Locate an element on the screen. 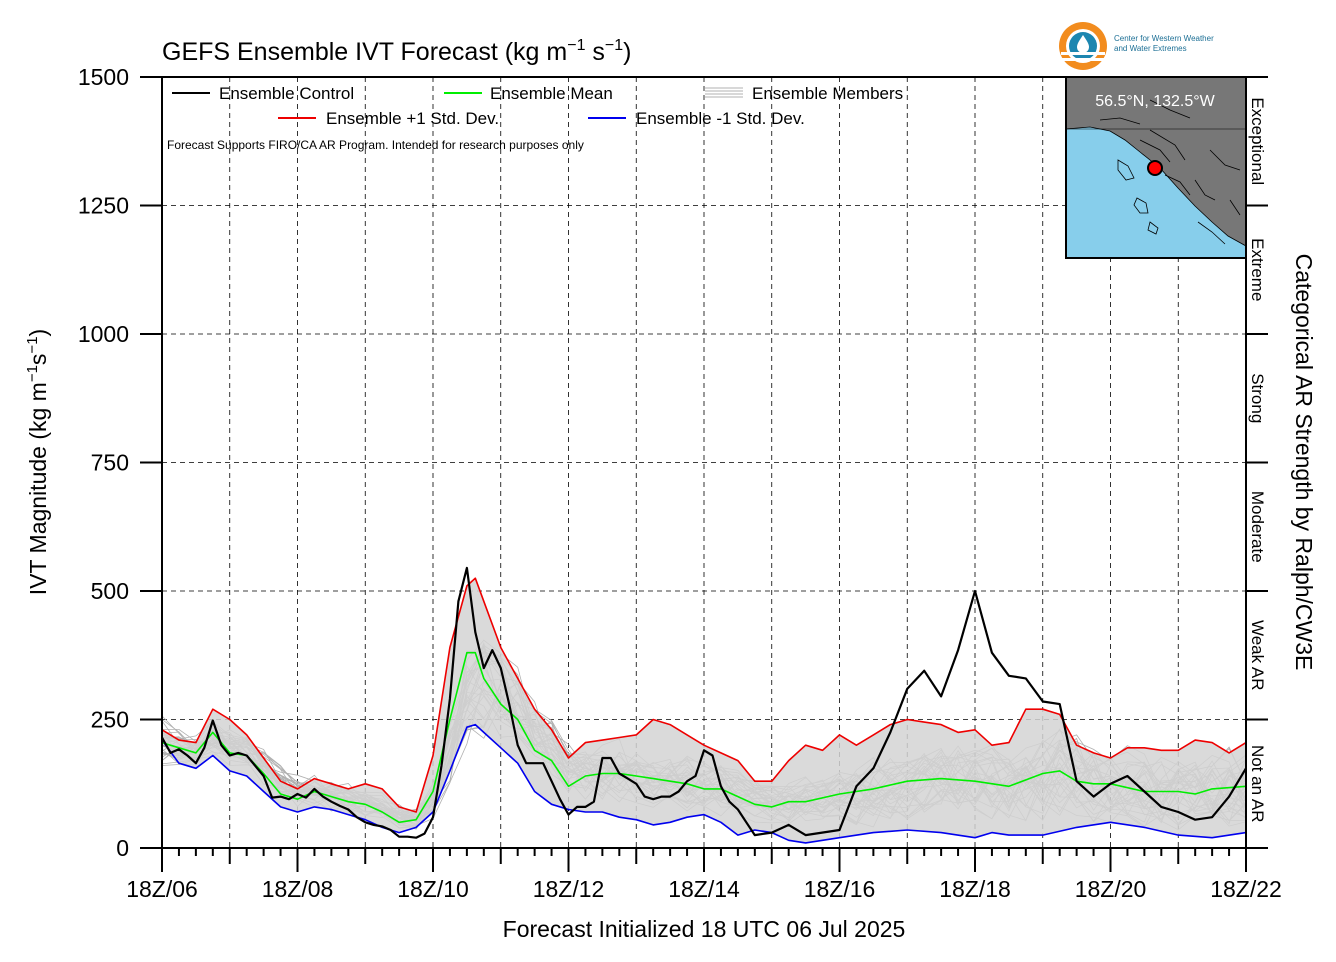  y-tick-label: 1500 is located at coordinates (103, 77).